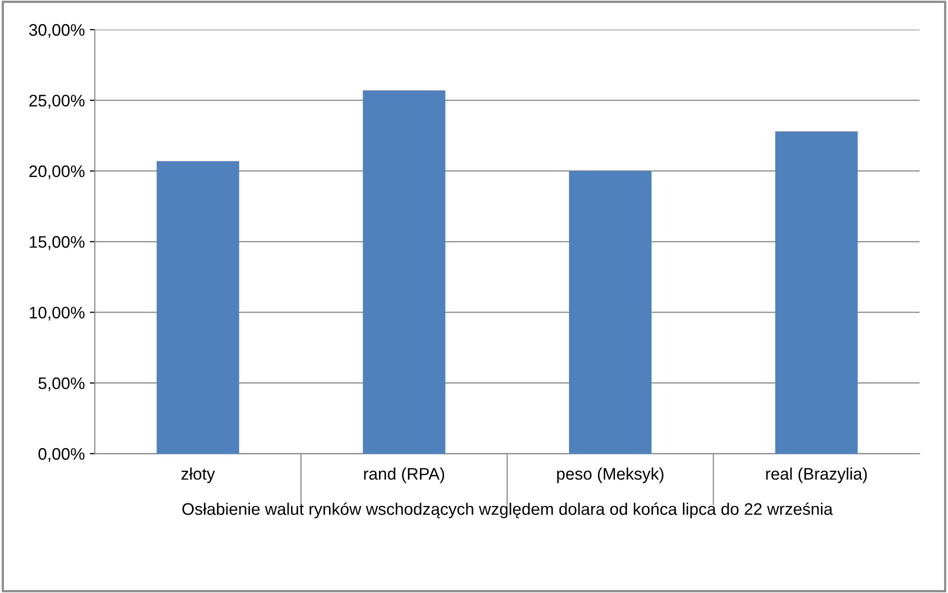 The width and height of the screenshot is (948, 593). Describe the element at coordinates (56, 101) in the screenshot. I see `y-tick-label: 25,00%` at that location.